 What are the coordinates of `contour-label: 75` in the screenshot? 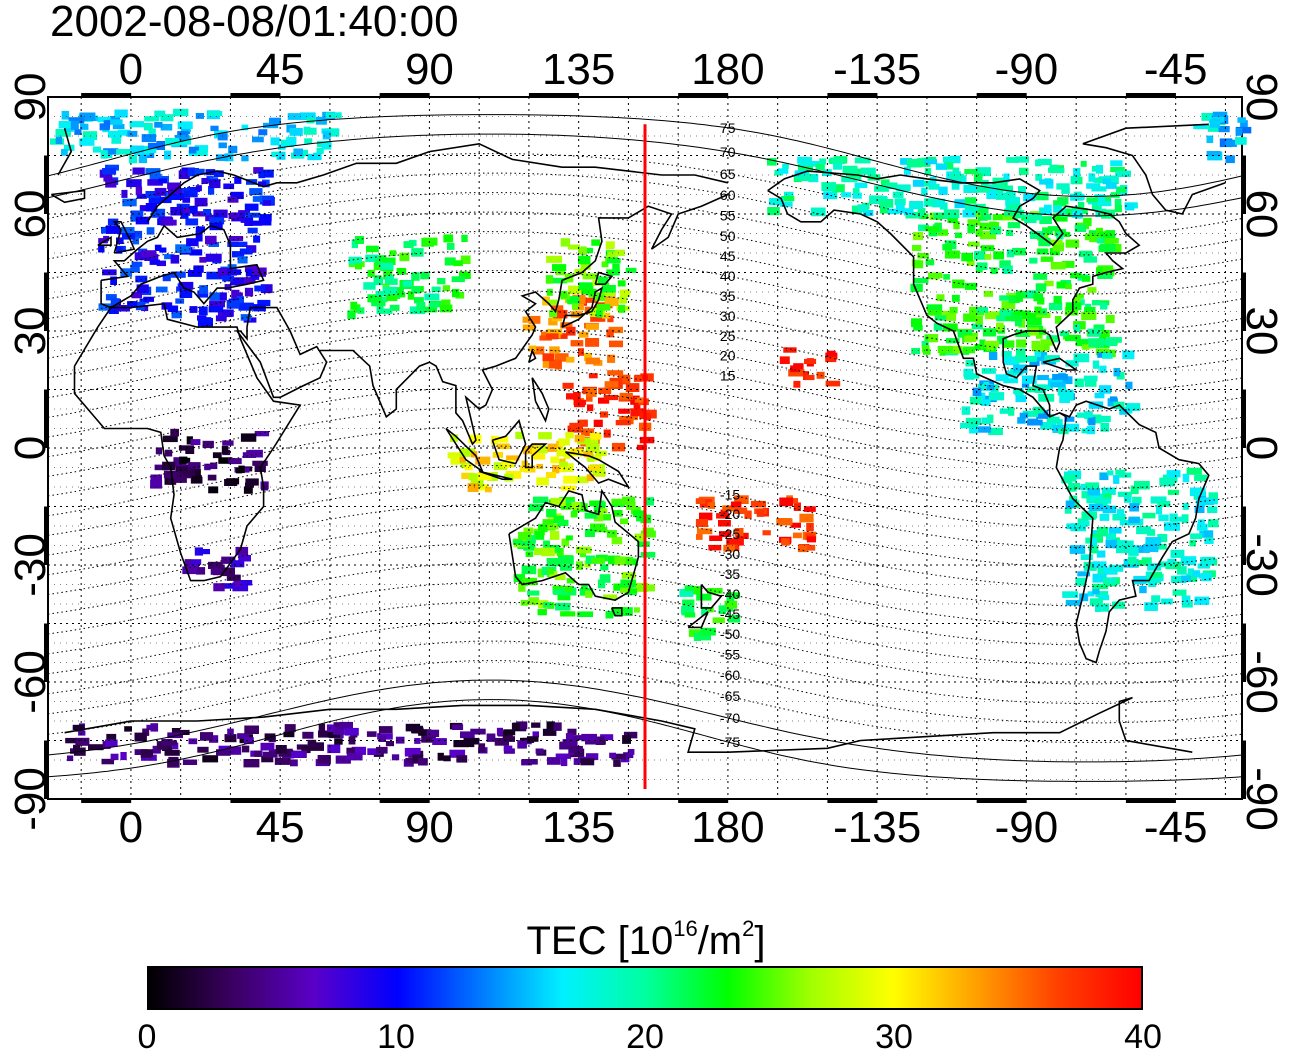 It's located at (728, 128).